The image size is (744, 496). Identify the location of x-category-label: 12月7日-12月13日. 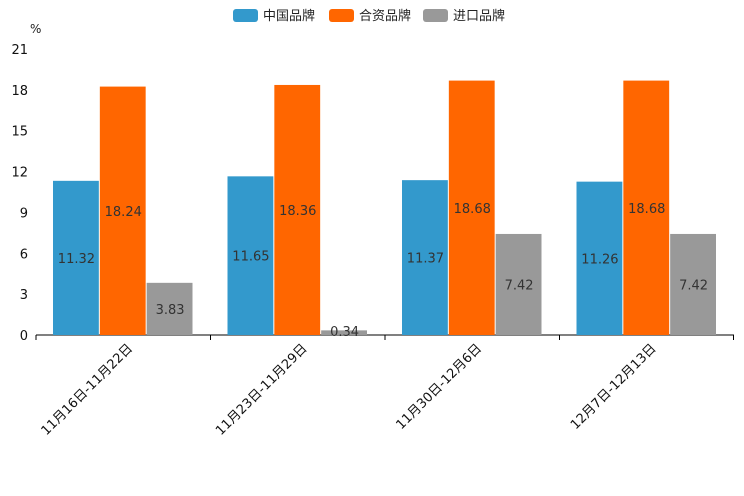
(614, 387).